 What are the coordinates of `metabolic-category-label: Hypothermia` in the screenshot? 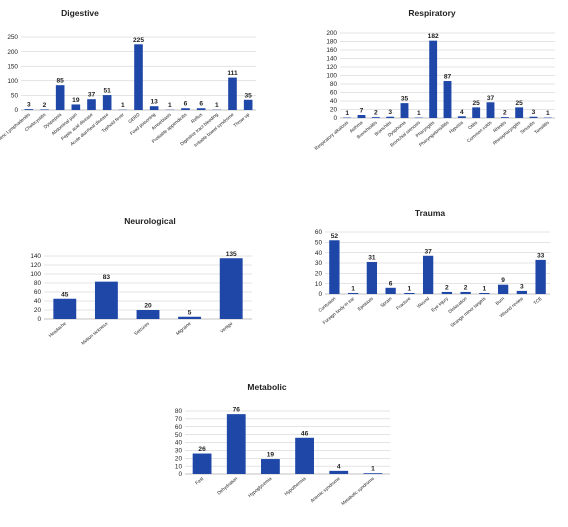 It's located at (296, 486).